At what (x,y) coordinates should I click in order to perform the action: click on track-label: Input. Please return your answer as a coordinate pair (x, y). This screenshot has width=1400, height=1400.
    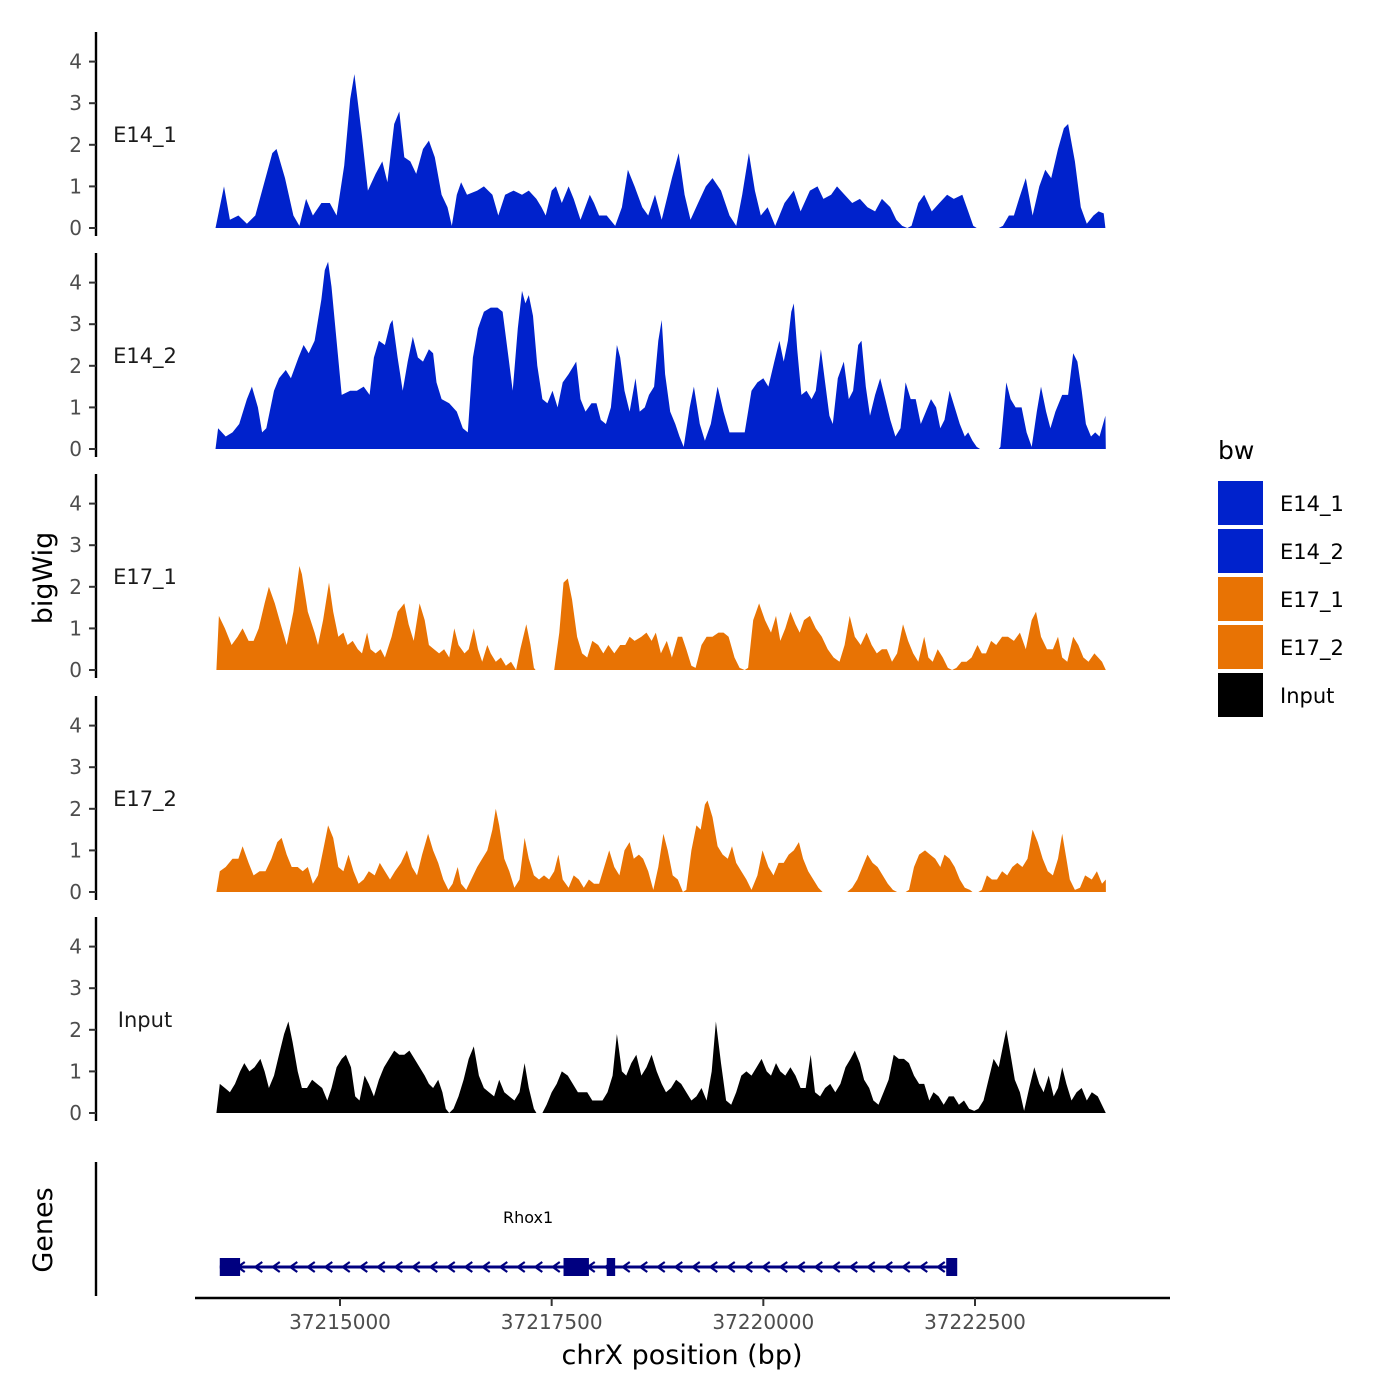
    Looking at the image, I should click on (145, 1020).